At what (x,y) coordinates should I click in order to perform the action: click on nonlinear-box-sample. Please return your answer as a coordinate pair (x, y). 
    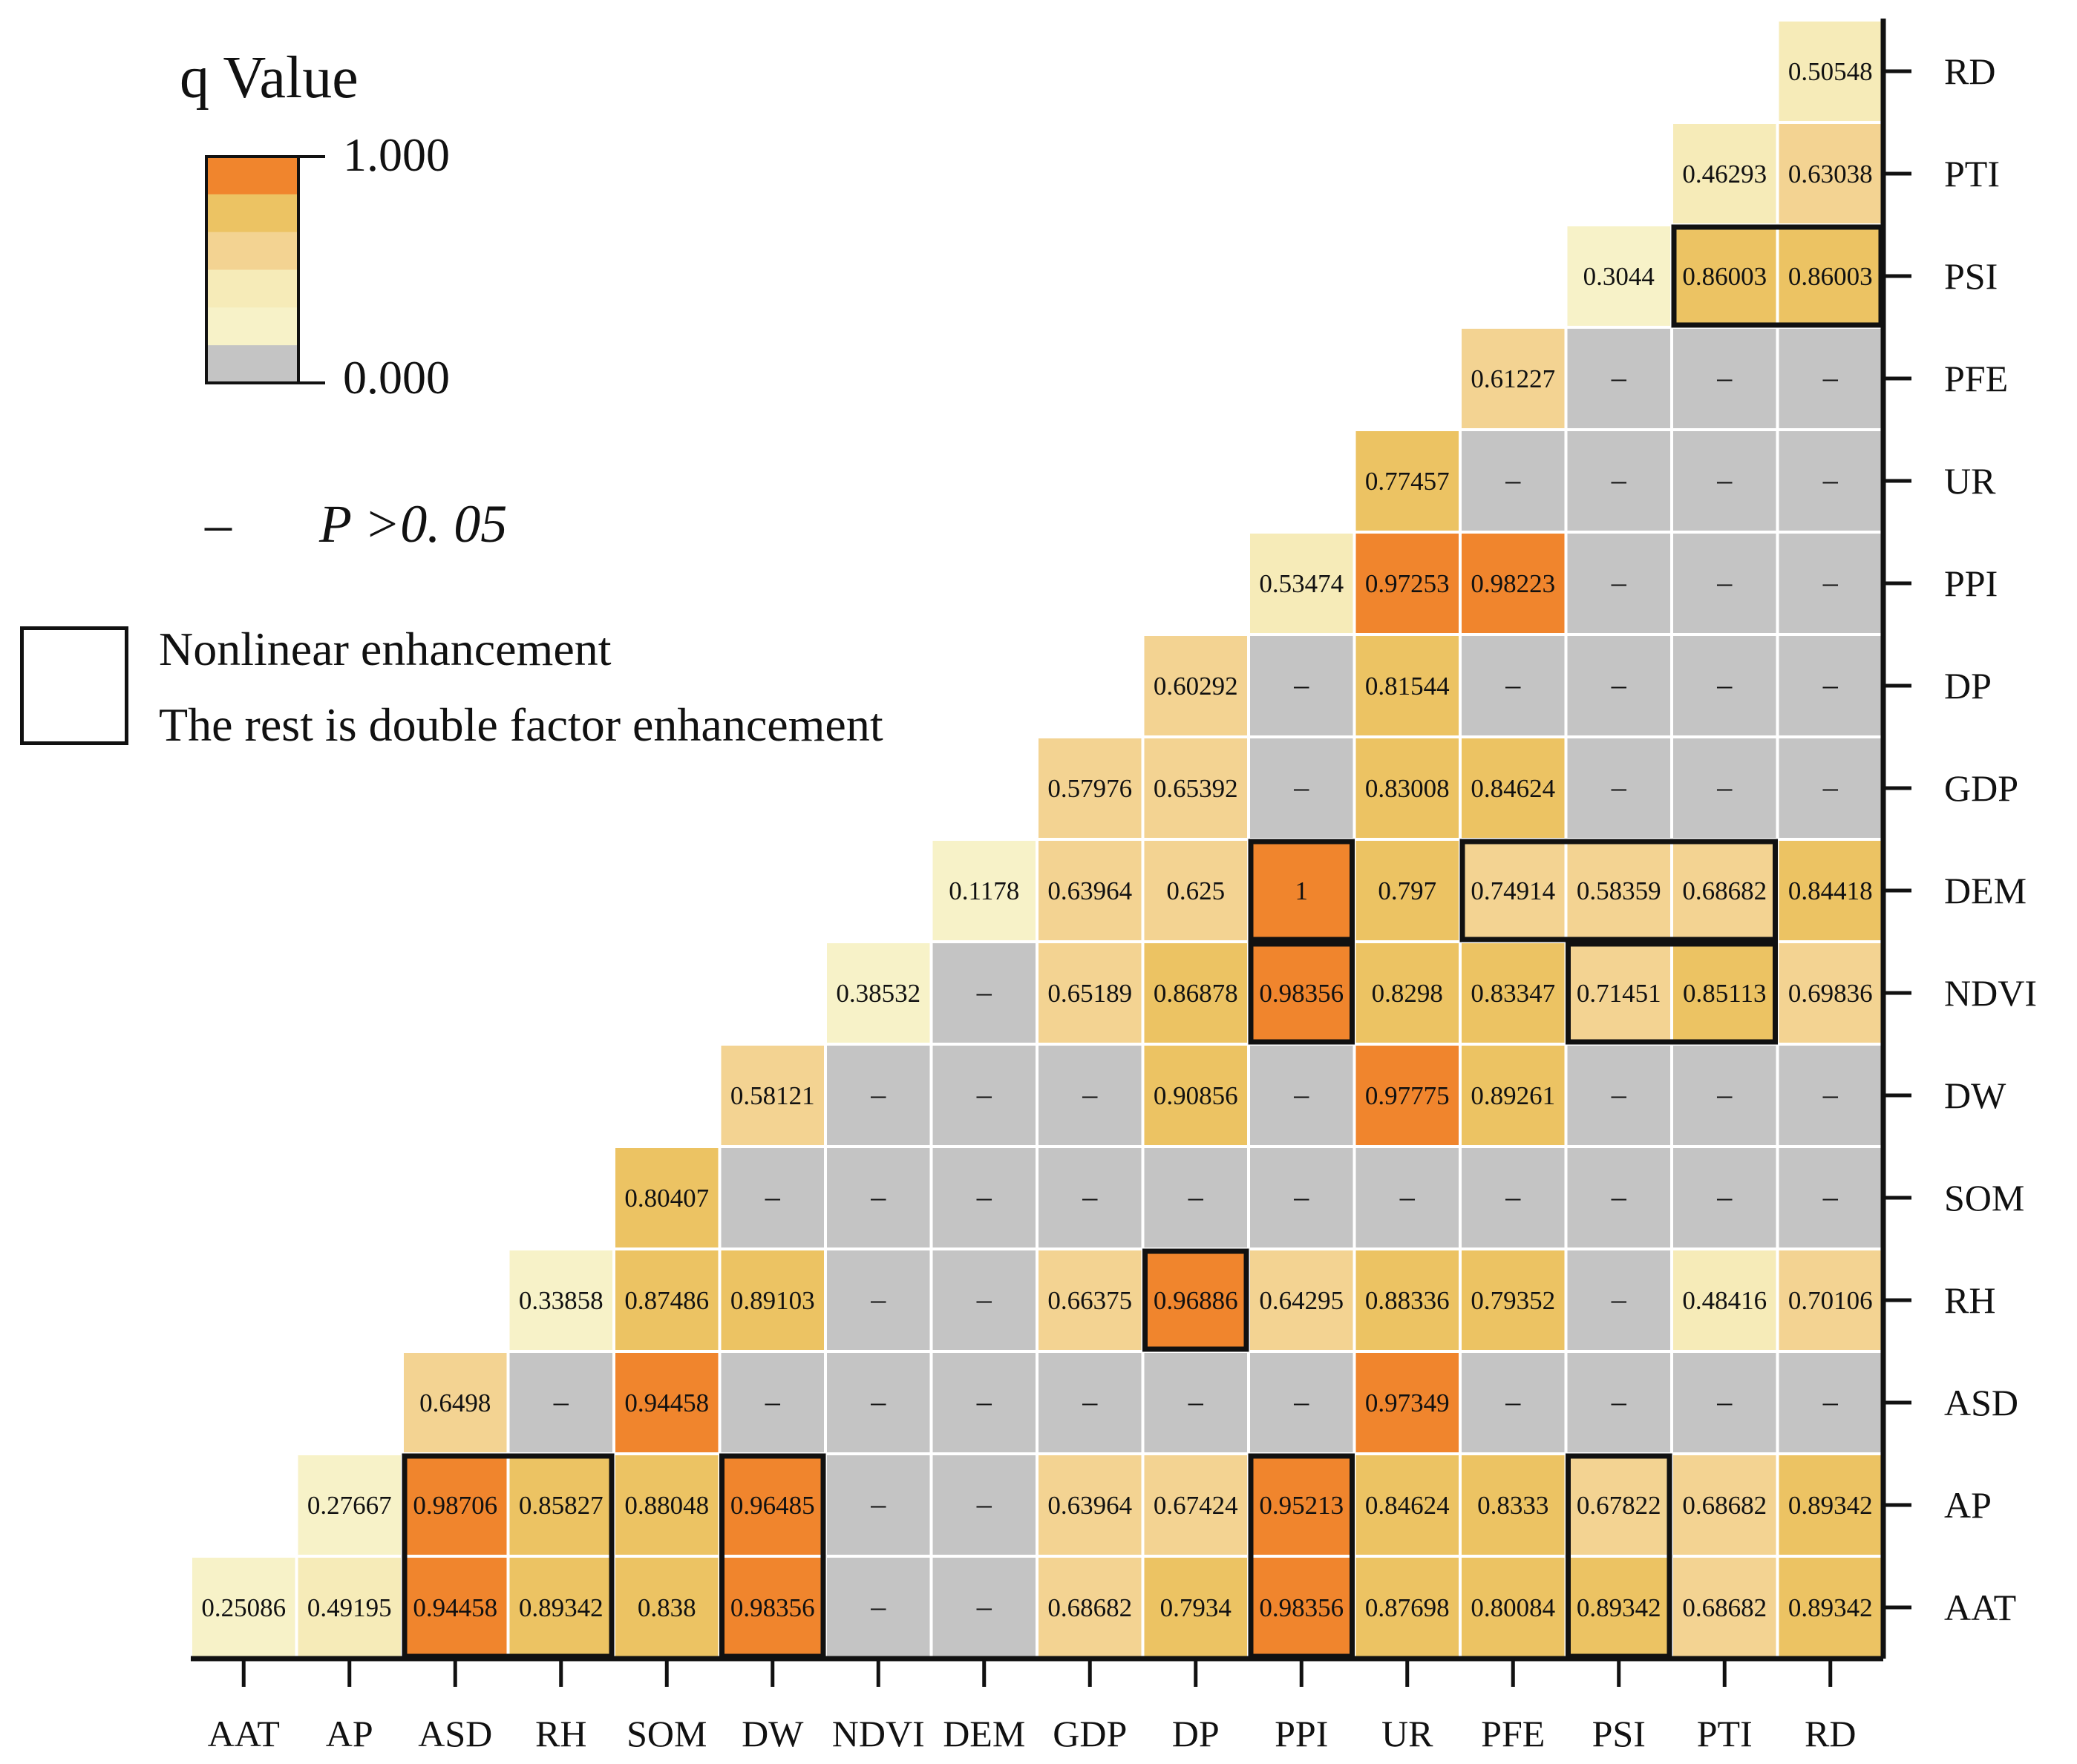
    Looking at the image, I should click on (74, 686).